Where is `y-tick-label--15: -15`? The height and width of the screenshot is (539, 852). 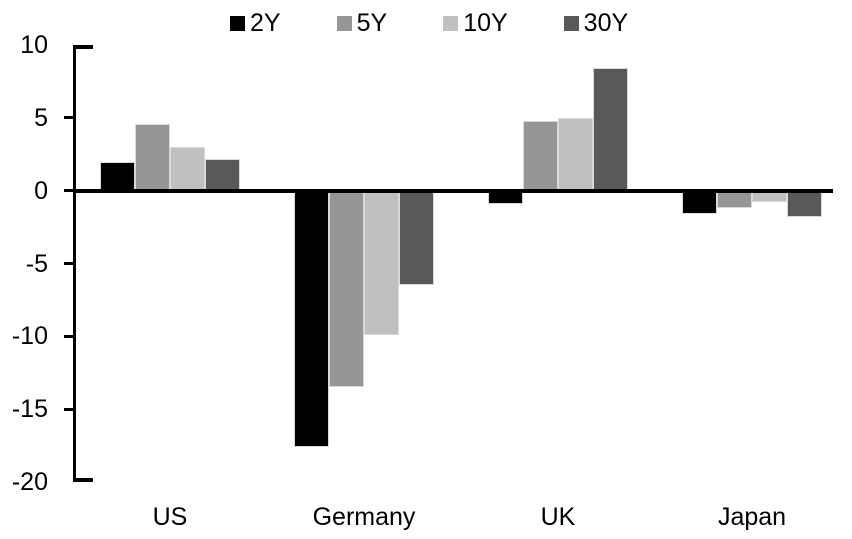 y-tick-label--15: -15 is located at coordinates (29, 409).